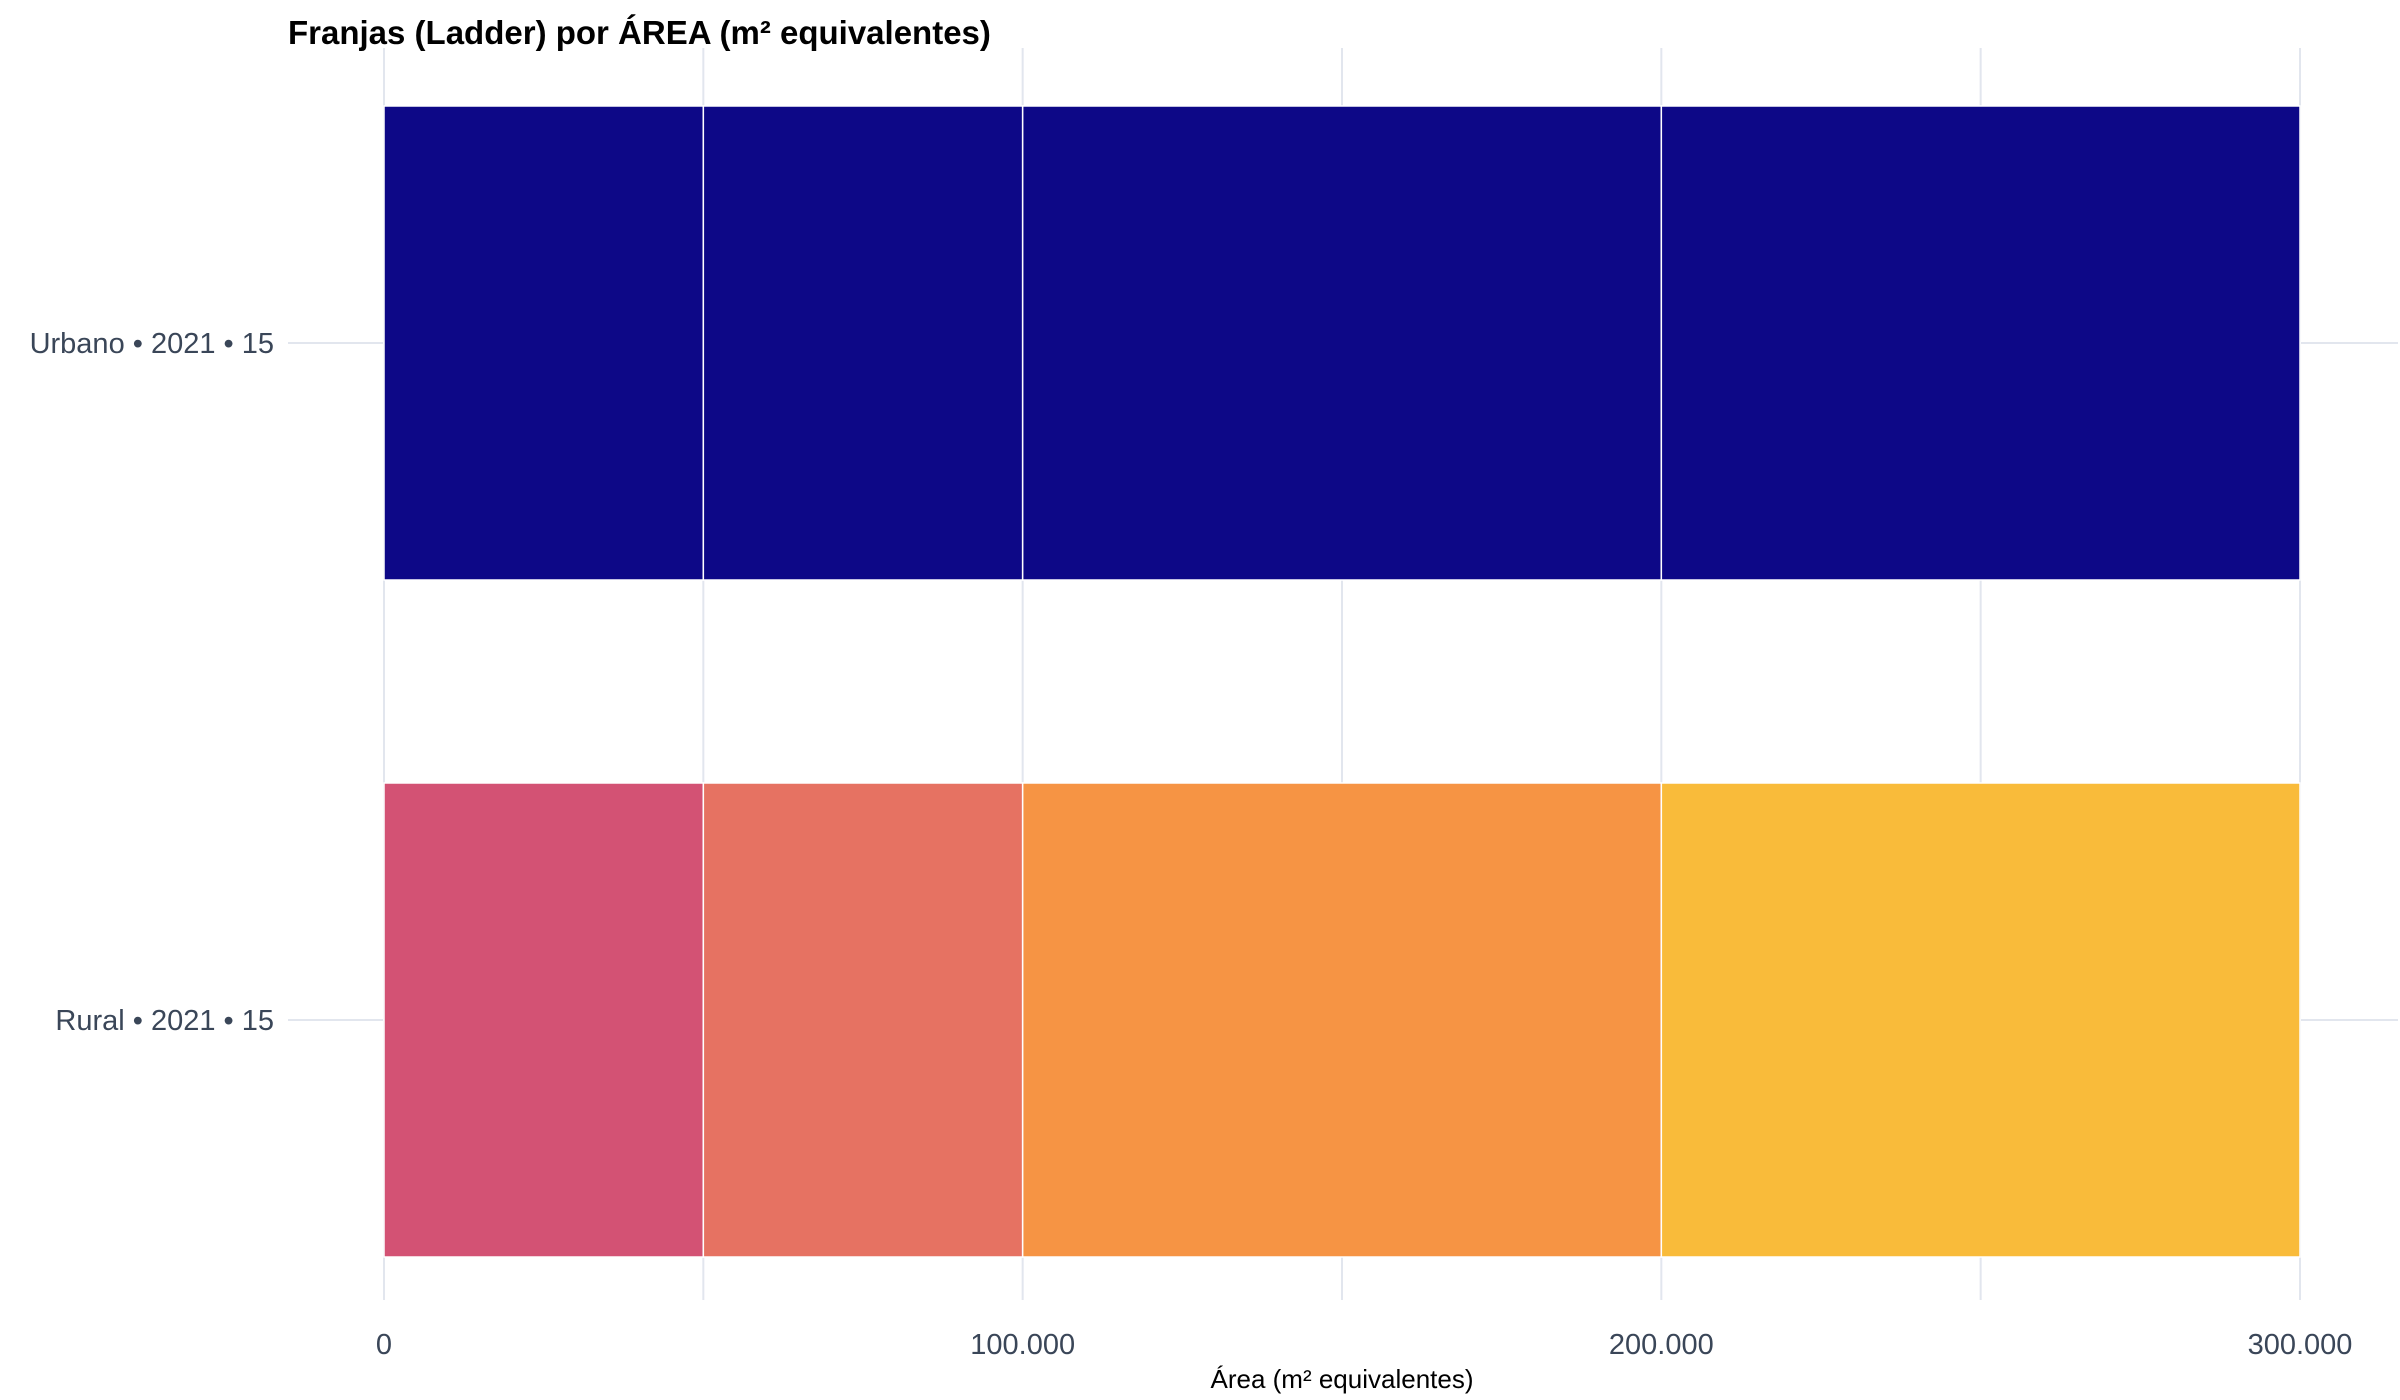  I want to click on x-tick-label: 0, so click(384, 1345).